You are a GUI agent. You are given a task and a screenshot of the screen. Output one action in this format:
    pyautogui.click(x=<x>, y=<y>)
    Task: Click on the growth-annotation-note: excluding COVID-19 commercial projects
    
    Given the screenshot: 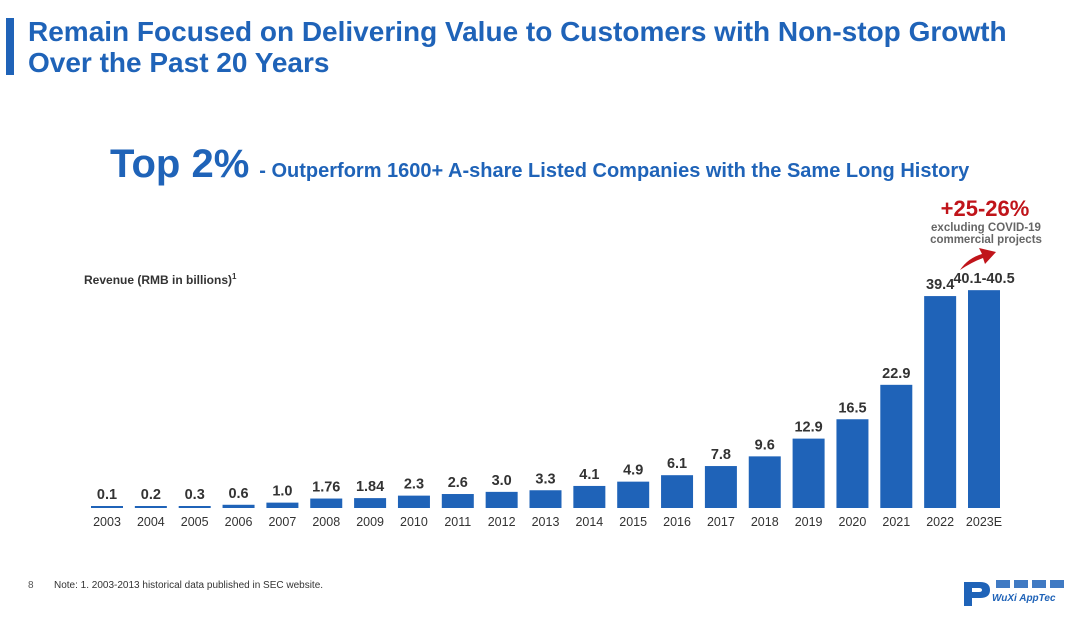 What is the action you would take?
    pyautogui.click(x=986, y=234)
    